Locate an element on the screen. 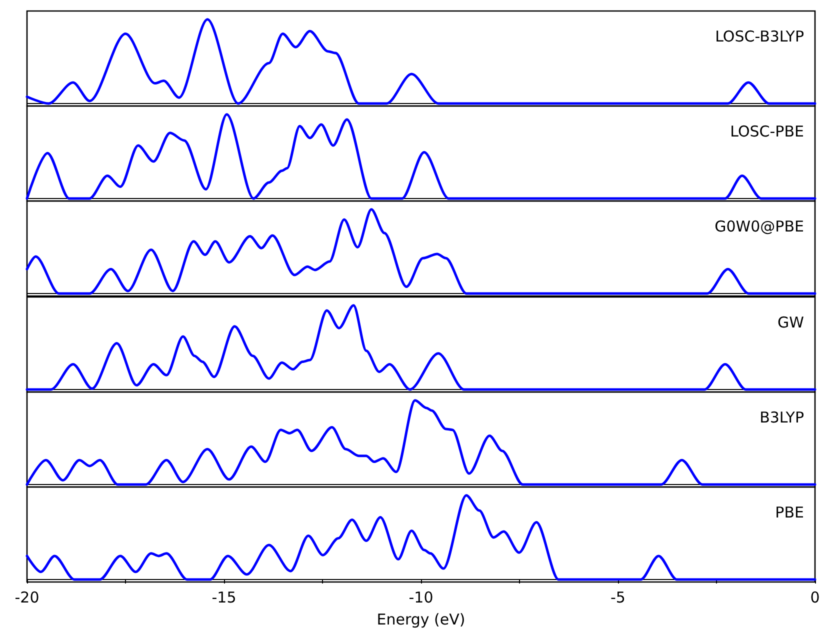 This screenshot has height=639, width=823. x-tick-label: 0 is located at coordinates (815, 597).